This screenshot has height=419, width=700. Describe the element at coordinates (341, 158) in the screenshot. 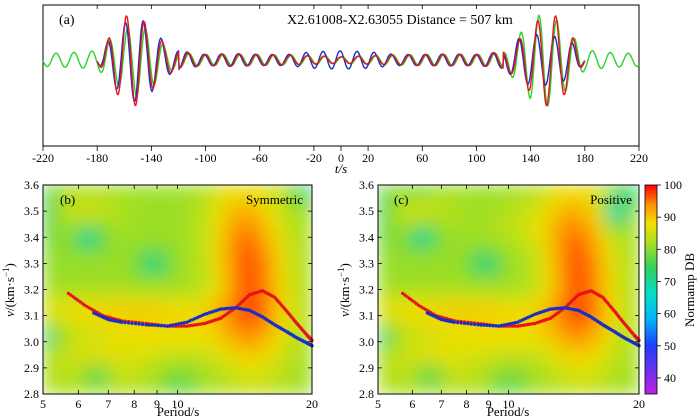

I see `x-tick-label: 0` at that location.